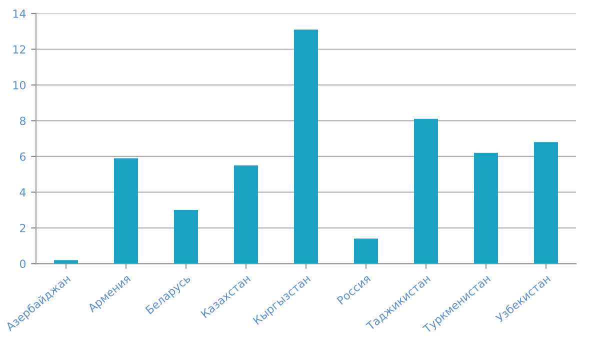 This screenshot has height=338, width=600. I want to click on y-tick-label: 2, so click(23, 228).